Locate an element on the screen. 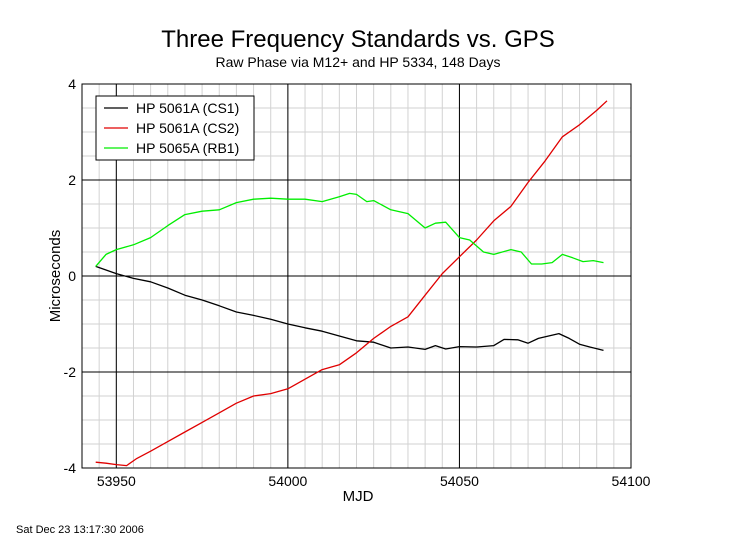 This screenshot has width=750, height=550. y-tick-label: 0 is located at coordinates (72, 276).